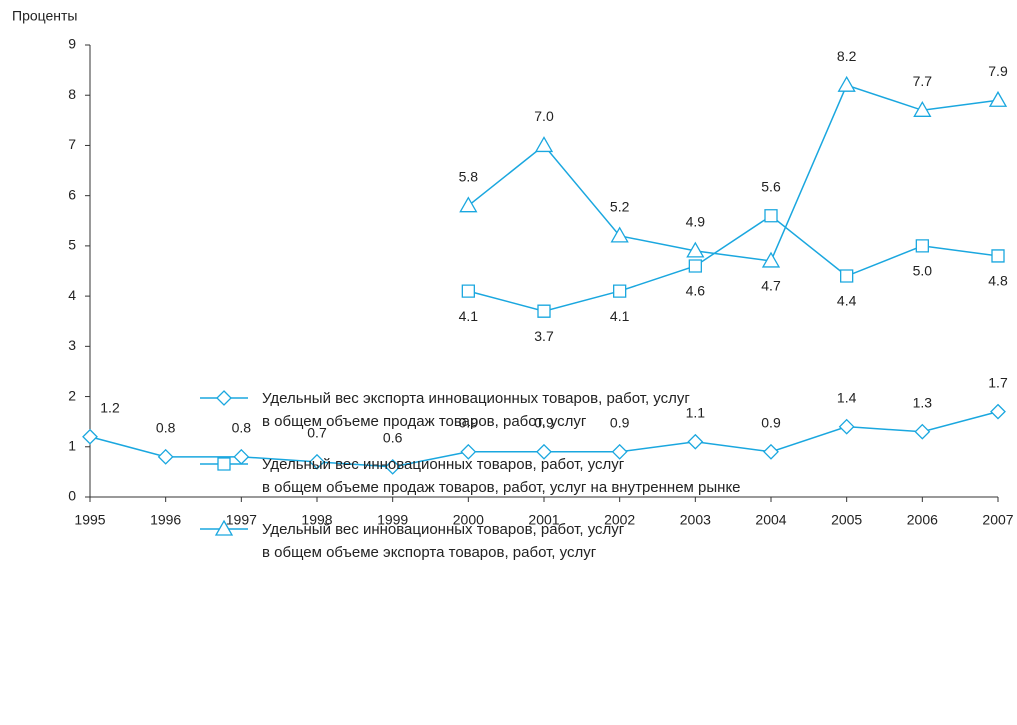  What do you see at coordinates (847, 397) in the screenshot?
I see `data-label: 1.4` at bounding box center [847, 397].